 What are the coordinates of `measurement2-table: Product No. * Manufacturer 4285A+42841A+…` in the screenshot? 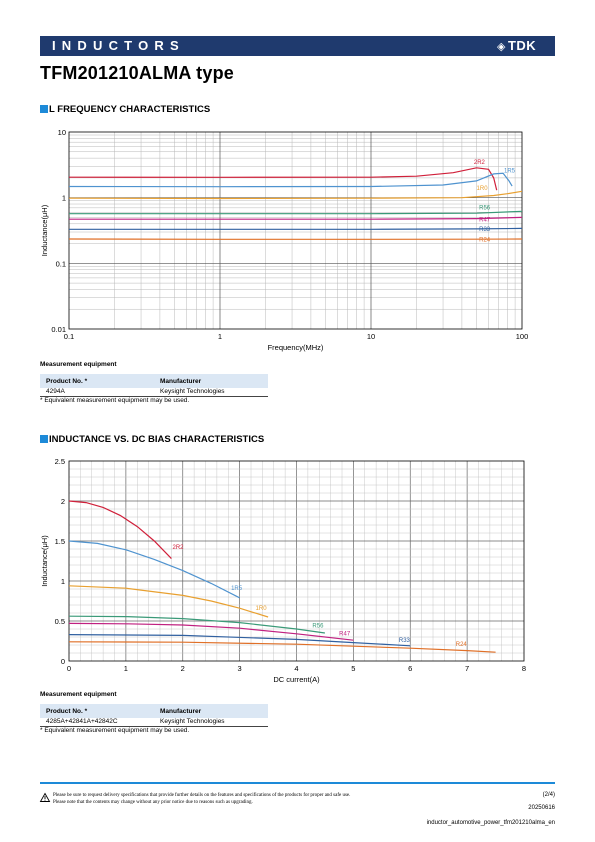 It's located at (154, 715).